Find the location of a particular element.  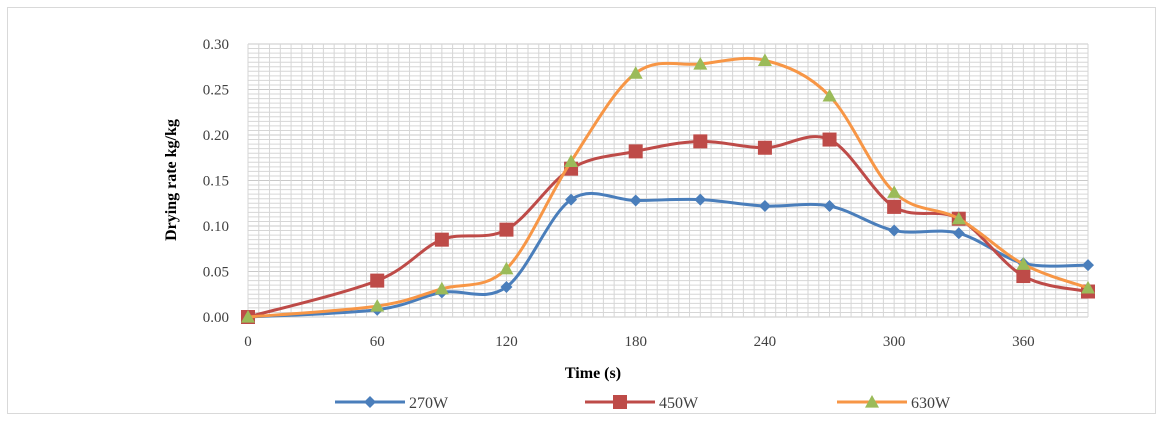

legend-marker-270w is located at coordinates (370, 402).